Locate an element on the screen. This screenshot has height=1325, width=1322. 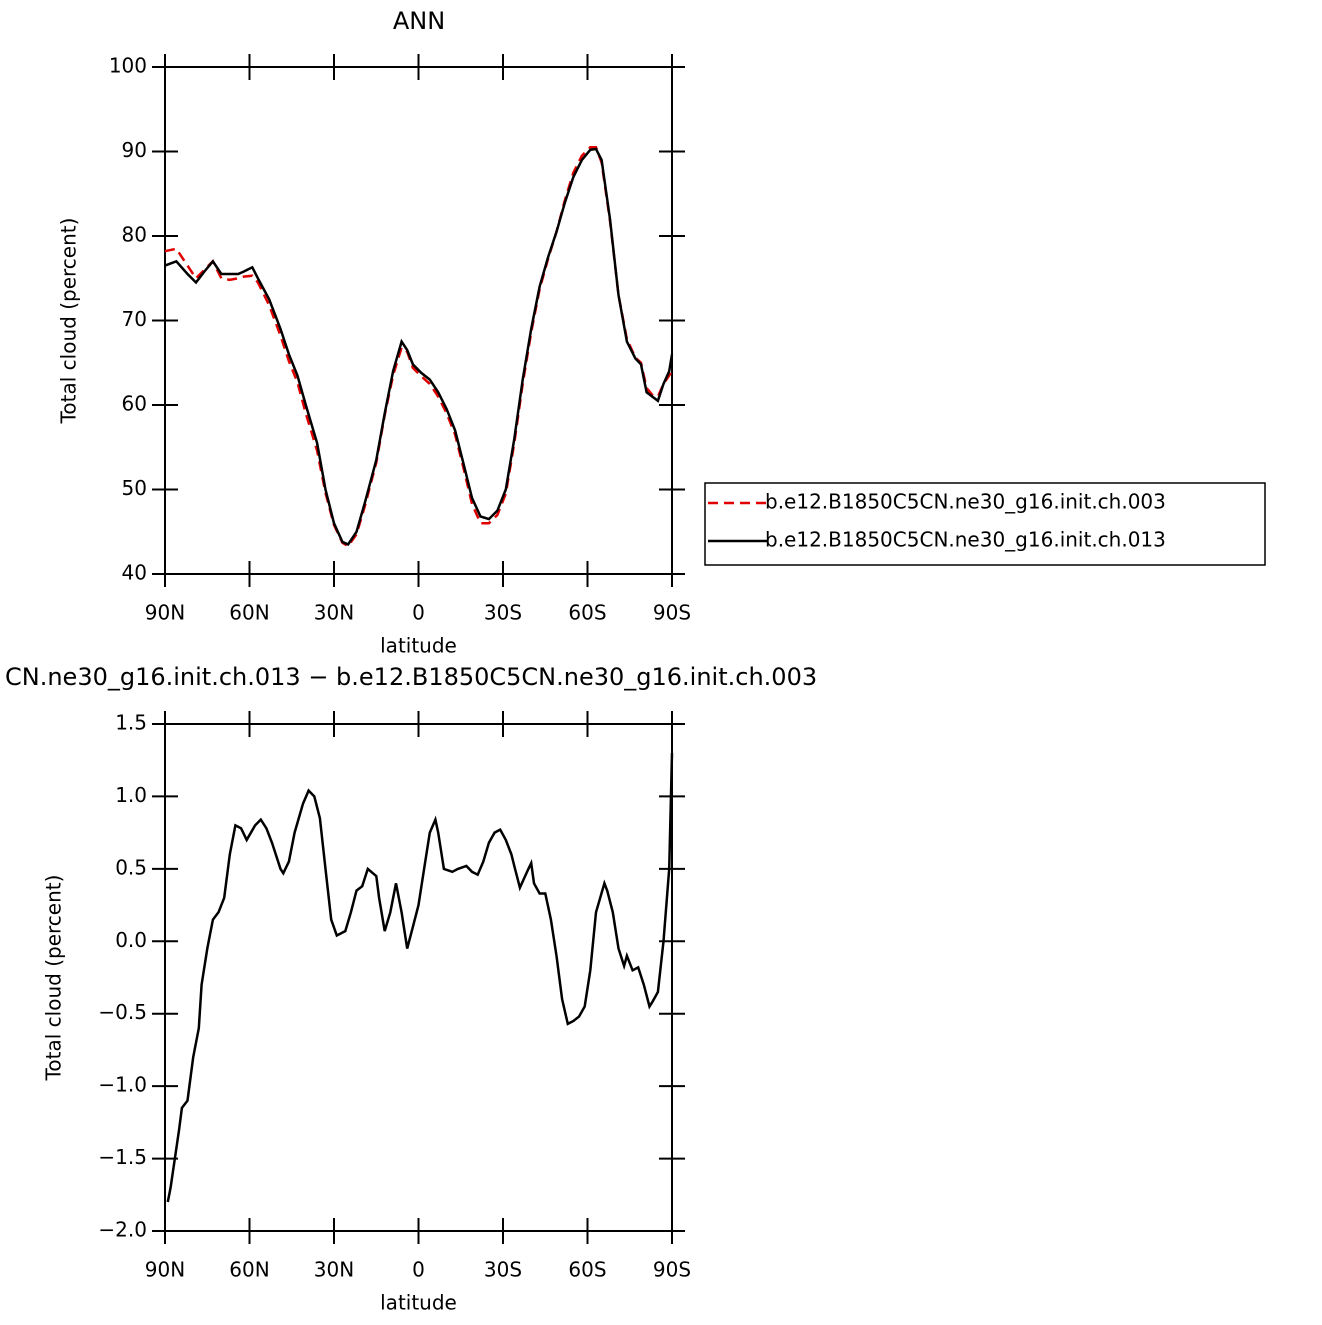
y-tick-label: 0.5 is located at coordinates (131, 867).